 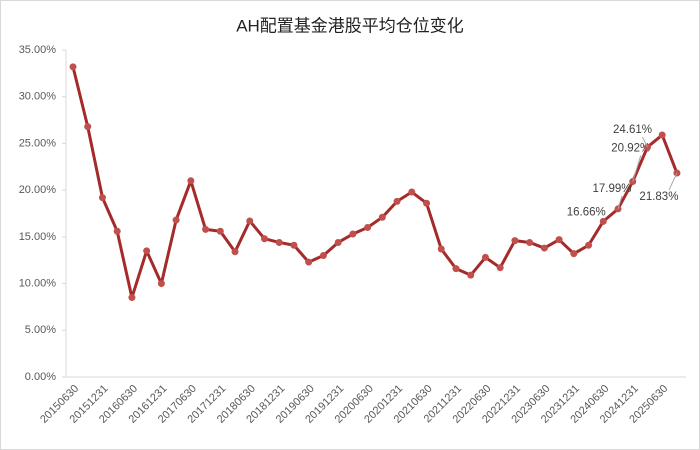 I want to click on y-tick-label: 20.00%, so click(x=38, y=190).